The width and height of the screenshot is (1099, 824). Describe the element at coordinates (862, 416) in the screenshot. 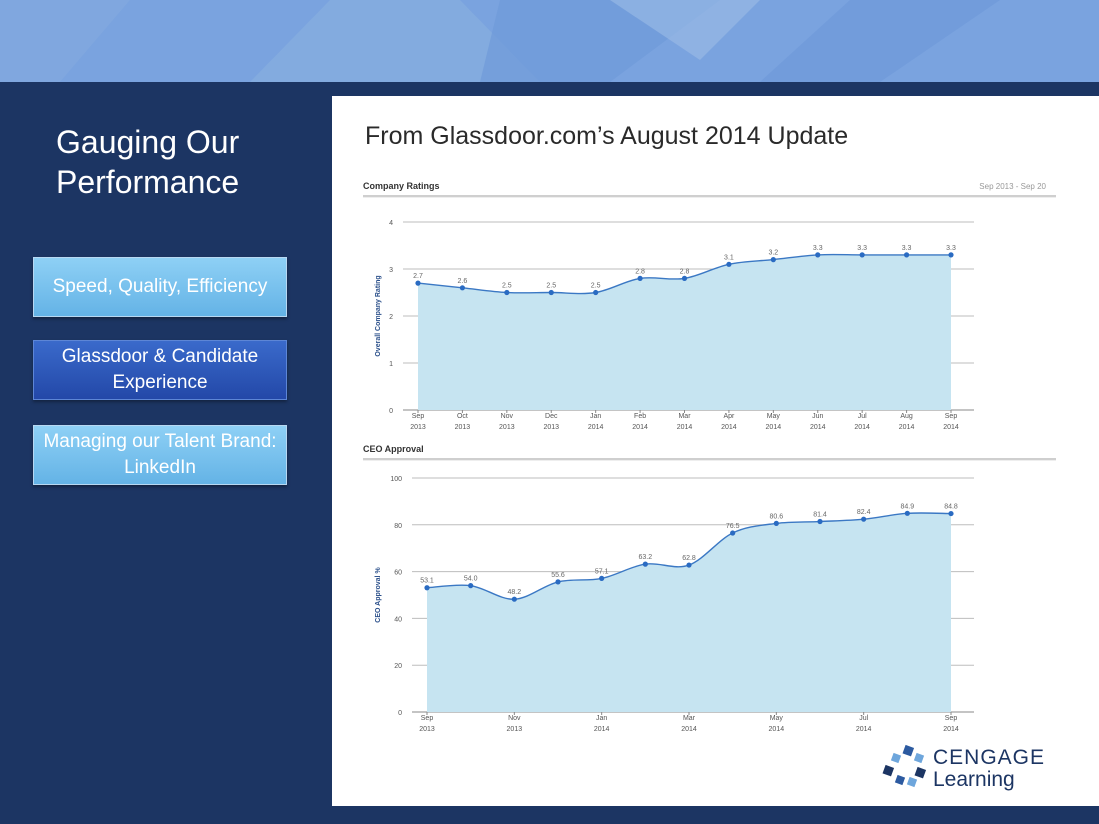

I see `ratings-x-tick-label-month: Jul` at that location.